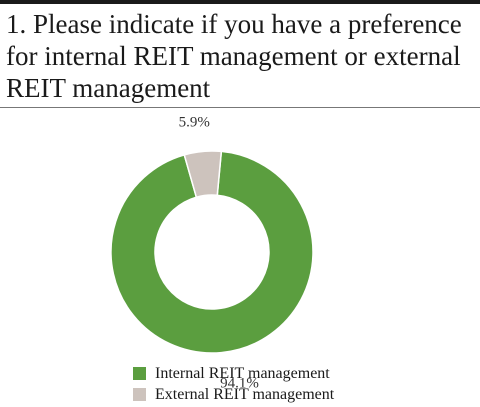 The height and width of the screenshot is (407, 480). I want to click on value-label-external: 5.9%, so click(194, 123).